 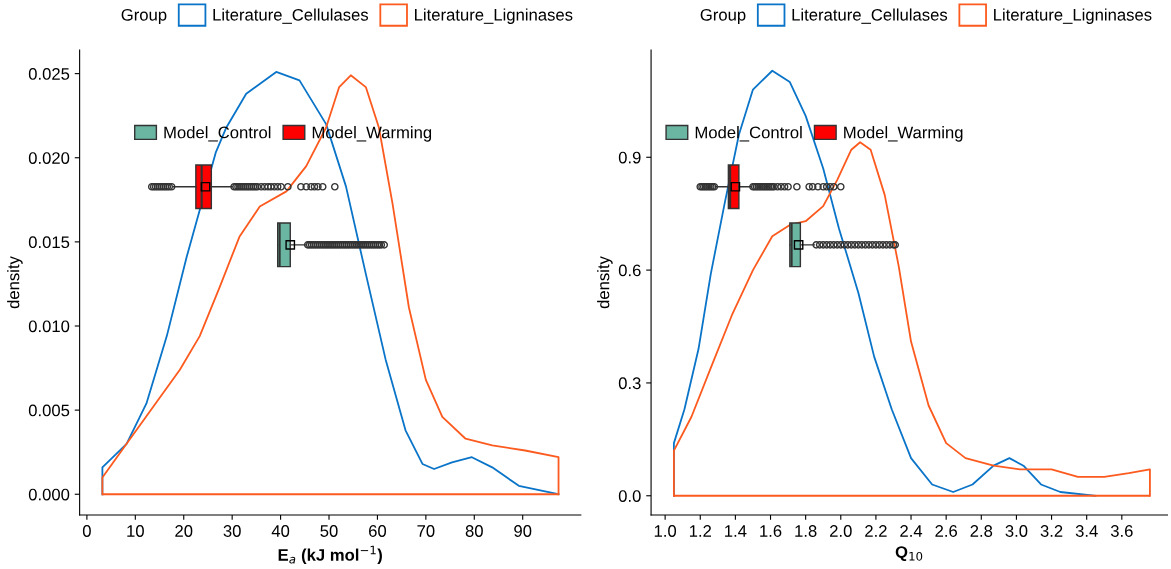 I want to click on x-tick-label: 3.6, so click(x=1121, y=531).